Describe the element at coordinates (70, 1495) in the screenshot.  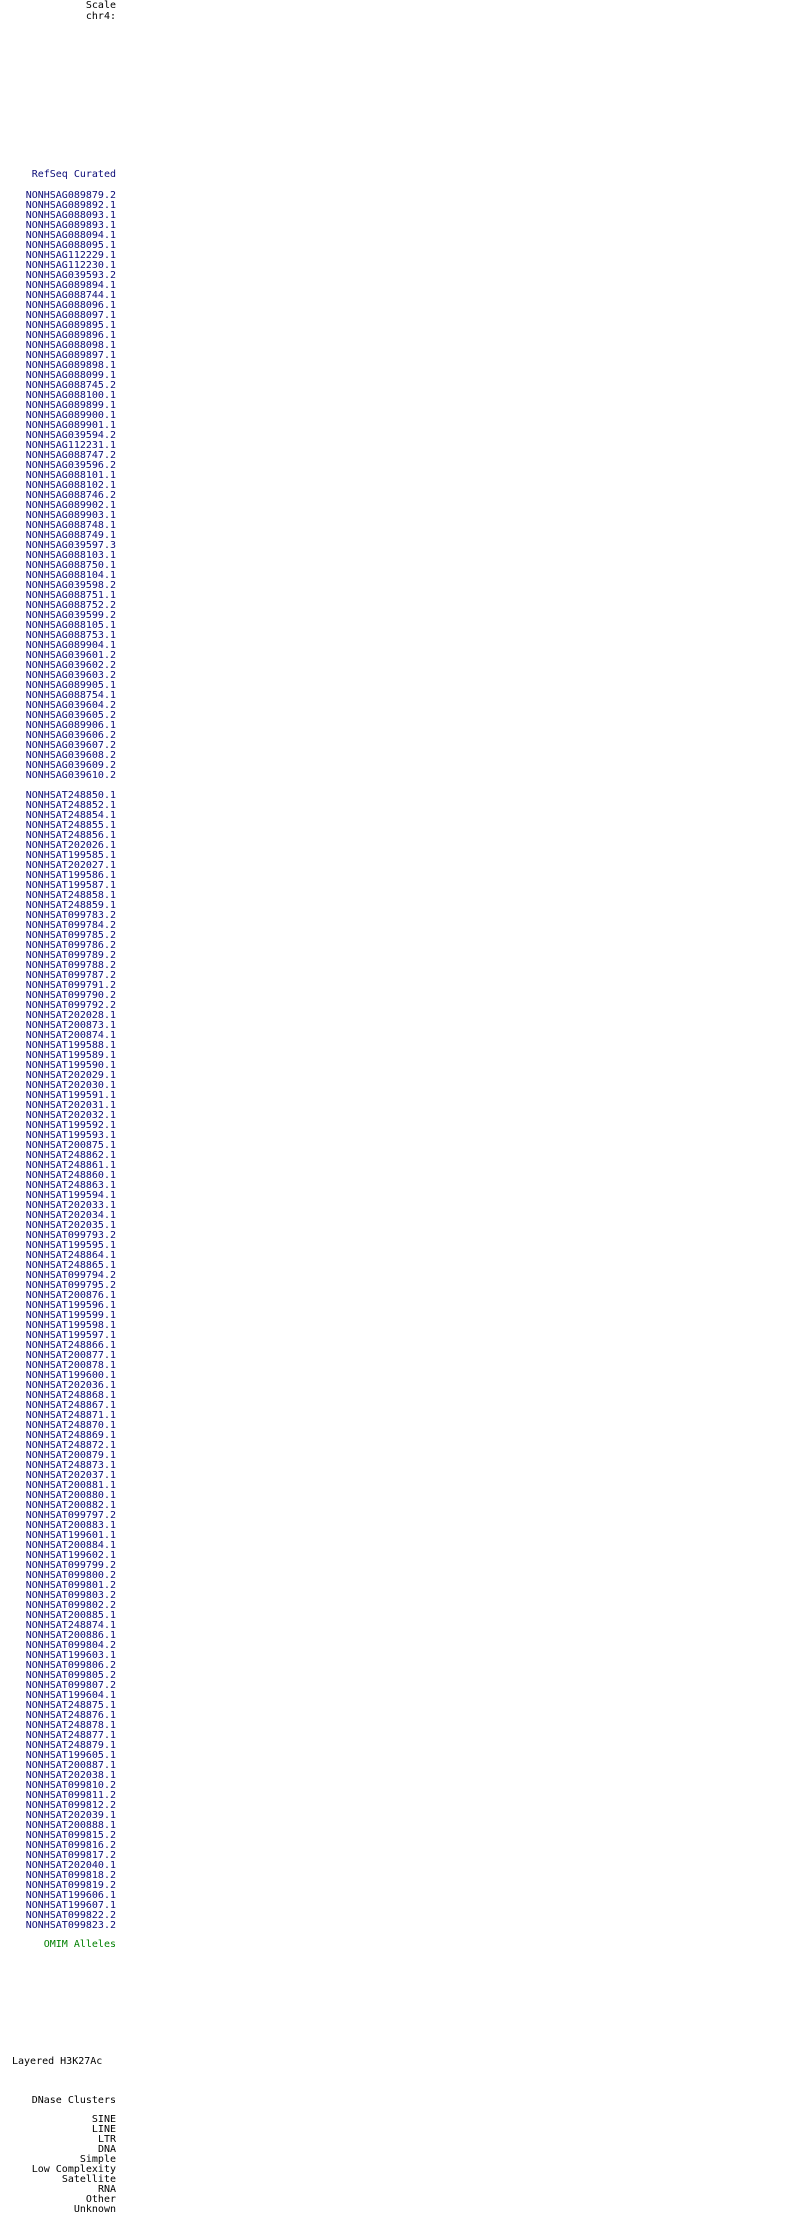
I see `transcript-id-link: NONHSAT200880.1` at that location.